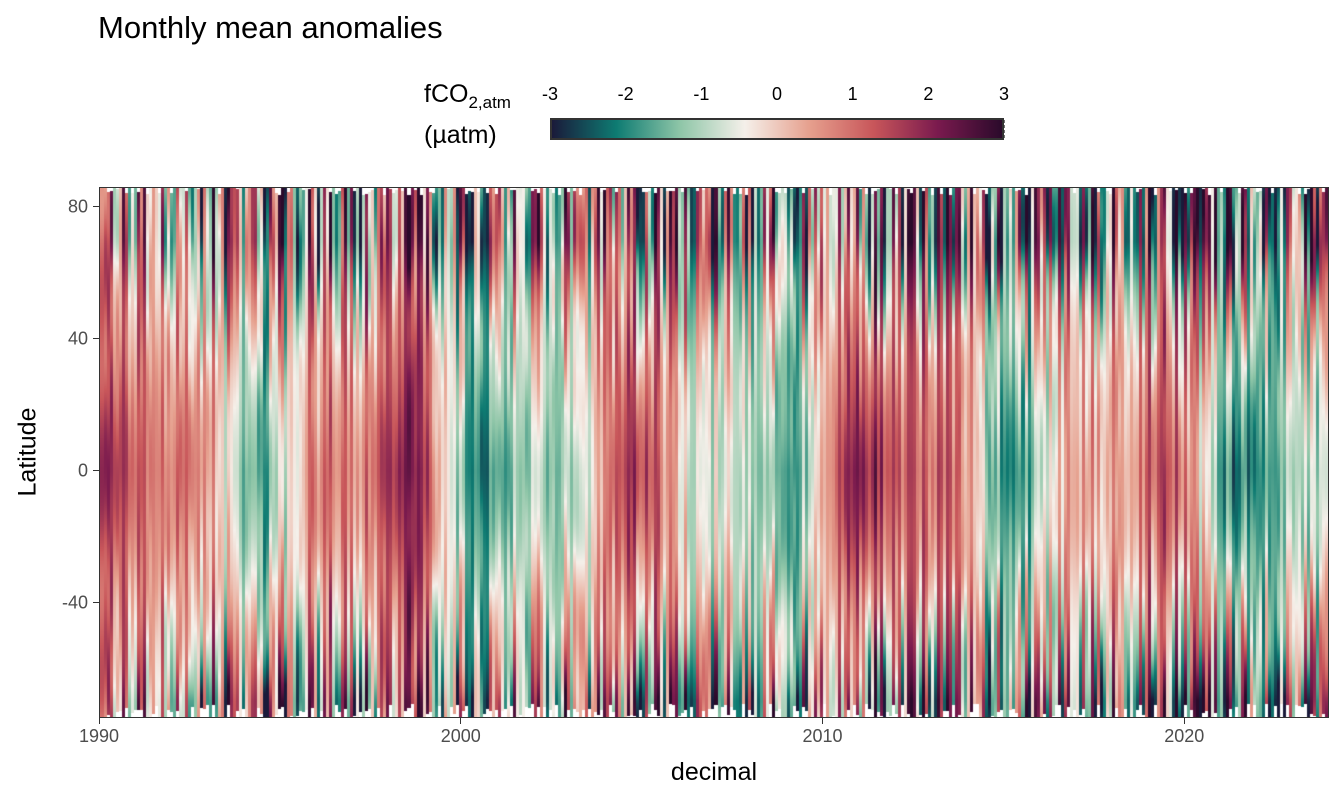 This screenshot has height=806, width=1344. Describe the element at coordinates (714, 772) in the screenshot. I see `x-axis-title: decimal` at that location.